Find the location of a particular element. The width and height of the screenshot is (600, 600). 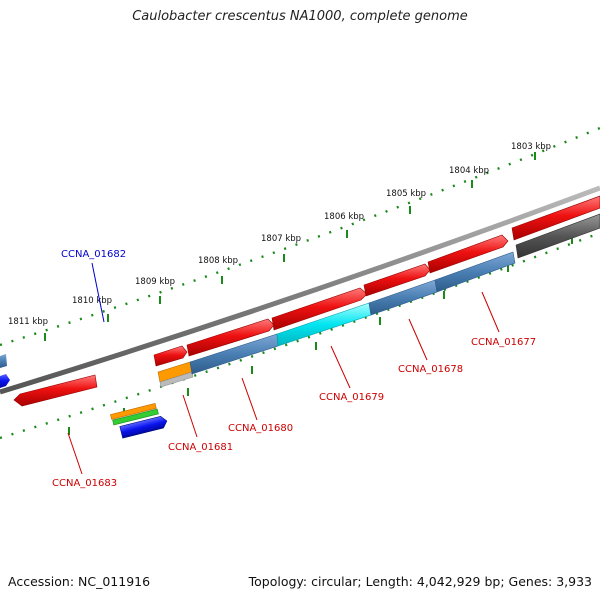

gene-label-ccna-01681: CCNA_01681 is located at coordinates (200, 447).